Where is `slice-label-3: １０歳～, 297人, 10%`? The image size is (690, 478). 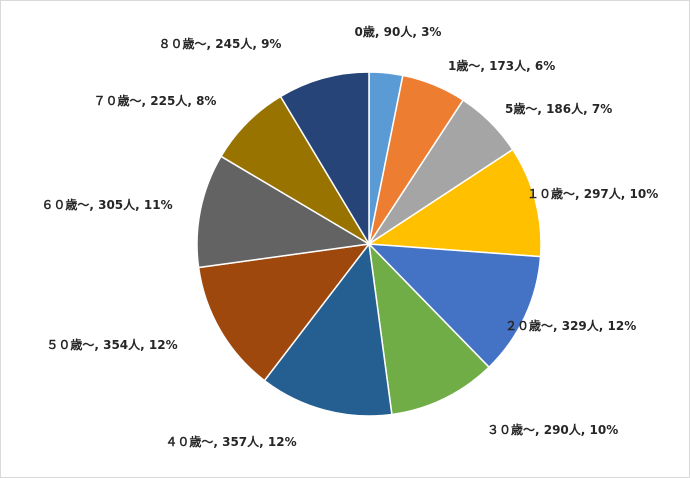 slice-label-3: １０歳～, 297人, 10% is located at coordinates (592, 193).